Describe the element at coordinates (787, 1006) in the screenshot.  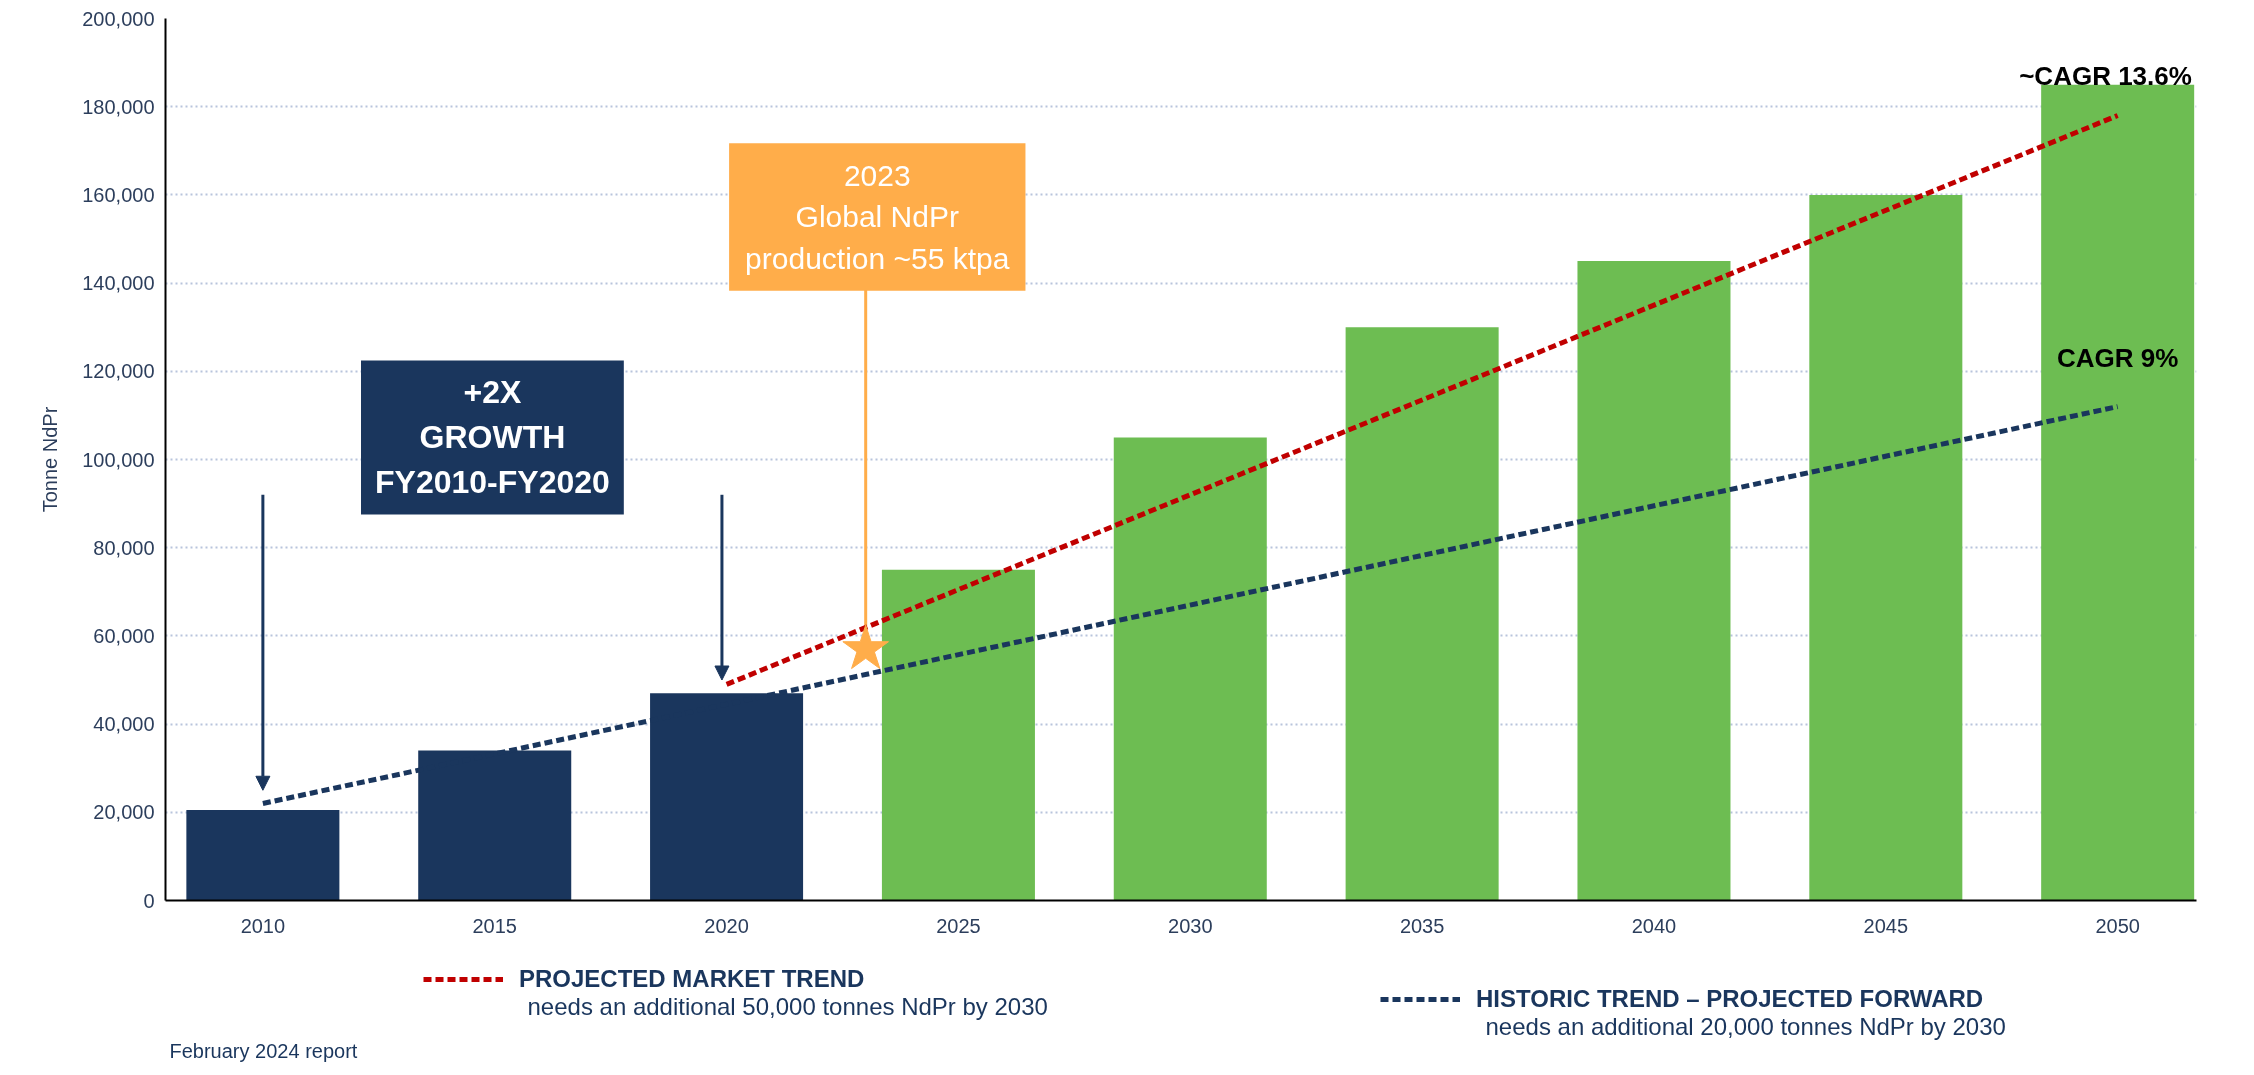
I see `text: needs an additional 50,000 tonnes NdPr by 2030` at that location.